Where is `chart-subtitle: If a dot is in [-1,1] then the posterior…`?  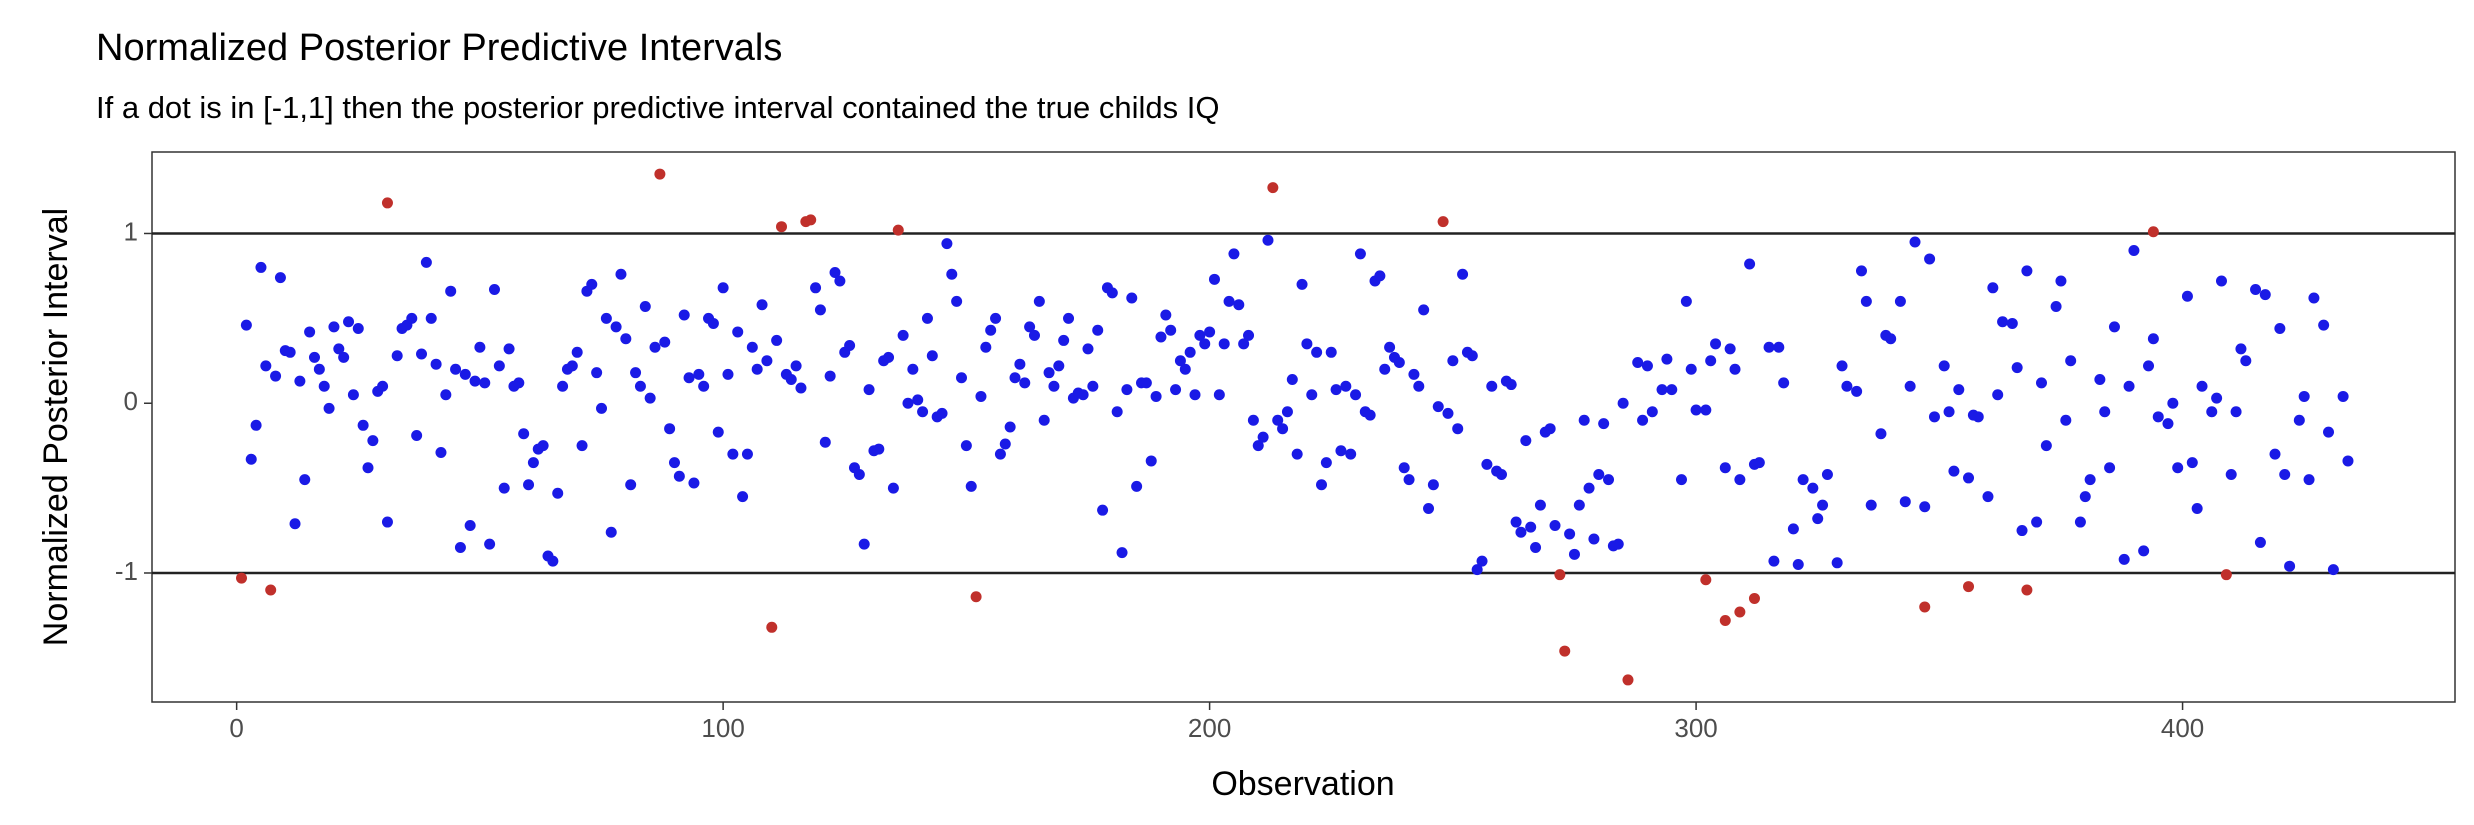
chart-subtitle: If a dot is in [-1,1] then the posterior… is located at coordinates (658, 107).